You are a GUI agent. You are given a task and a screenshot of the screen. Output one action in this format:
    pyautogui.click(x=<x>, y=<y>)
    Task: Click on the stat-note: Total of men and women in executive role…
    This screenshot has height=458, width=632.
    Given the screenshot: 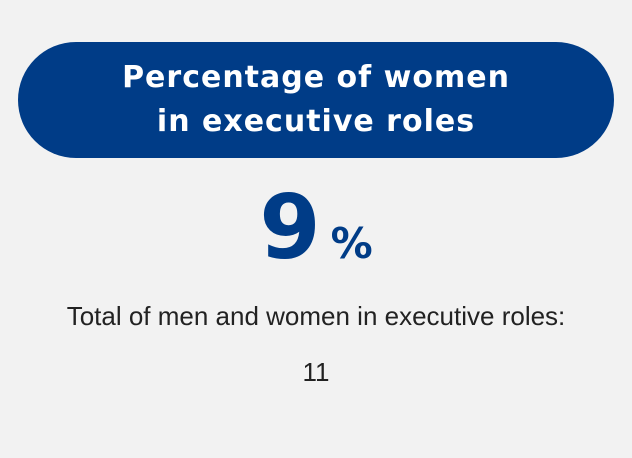 What is the action you would take?
    pyautogui.click(x=316, y=344)
    